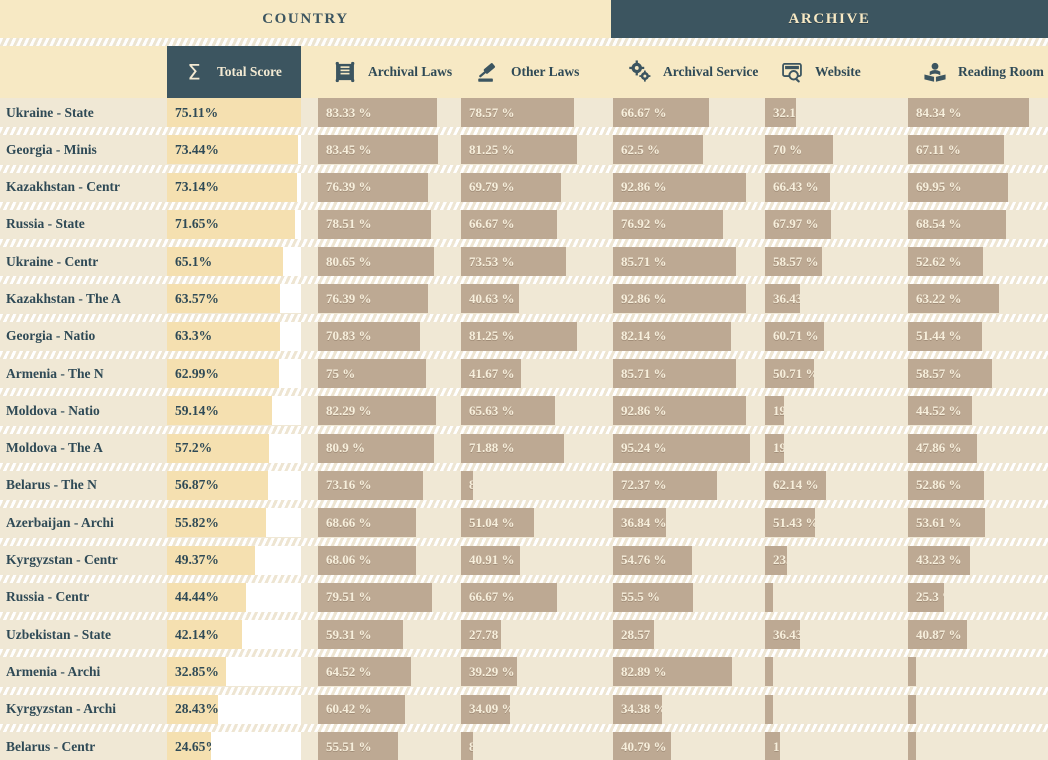  I want to click on bar-total-score: 62.99%, so click(223, 374).